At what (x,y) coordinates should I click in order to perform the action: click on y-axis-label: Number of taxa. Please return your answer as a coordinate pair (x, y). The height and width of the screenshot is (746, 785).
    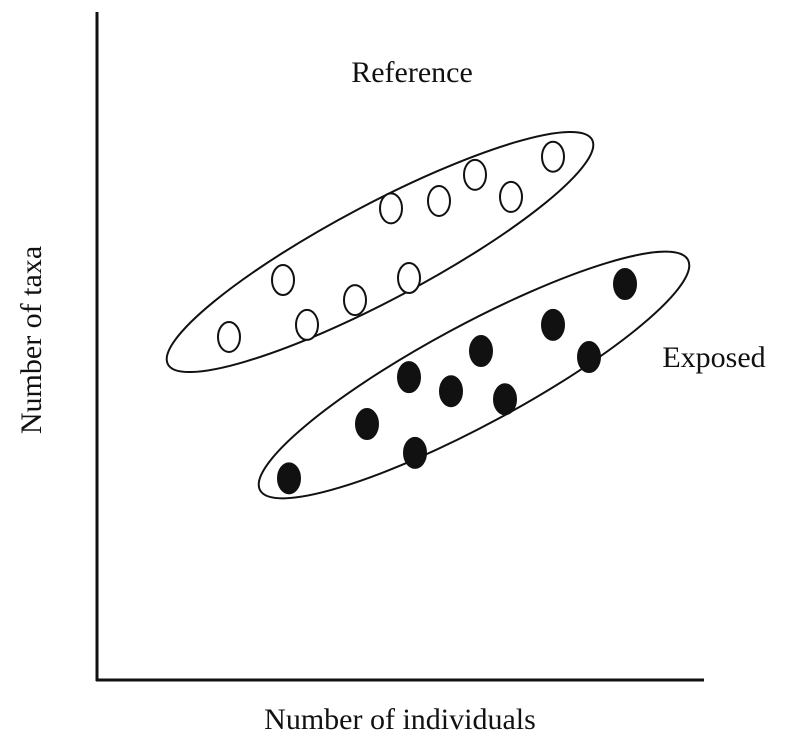
    Looking at the image, I should click on (31, 340).